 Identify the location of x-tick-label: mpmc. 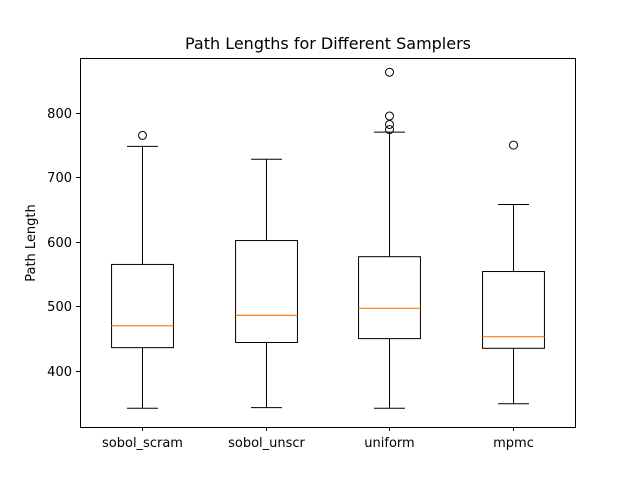
(513, 443).